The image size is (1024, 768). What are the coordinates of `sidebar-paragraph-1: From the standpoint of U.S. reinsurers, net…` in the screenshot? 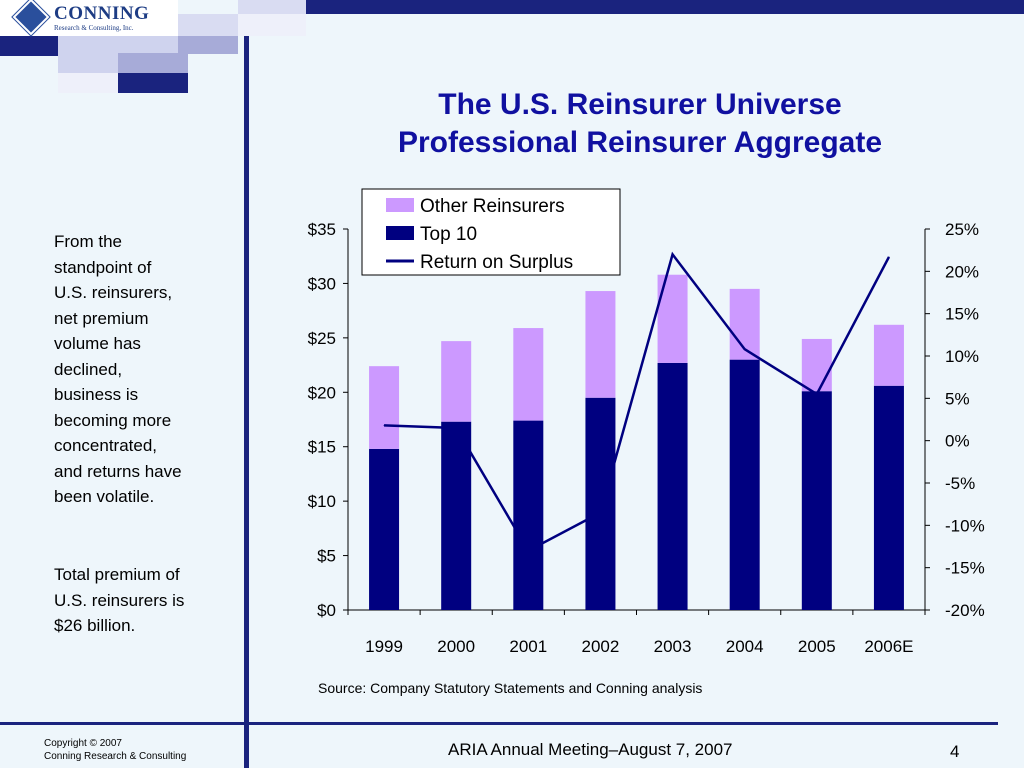 It's located at (144, 369).